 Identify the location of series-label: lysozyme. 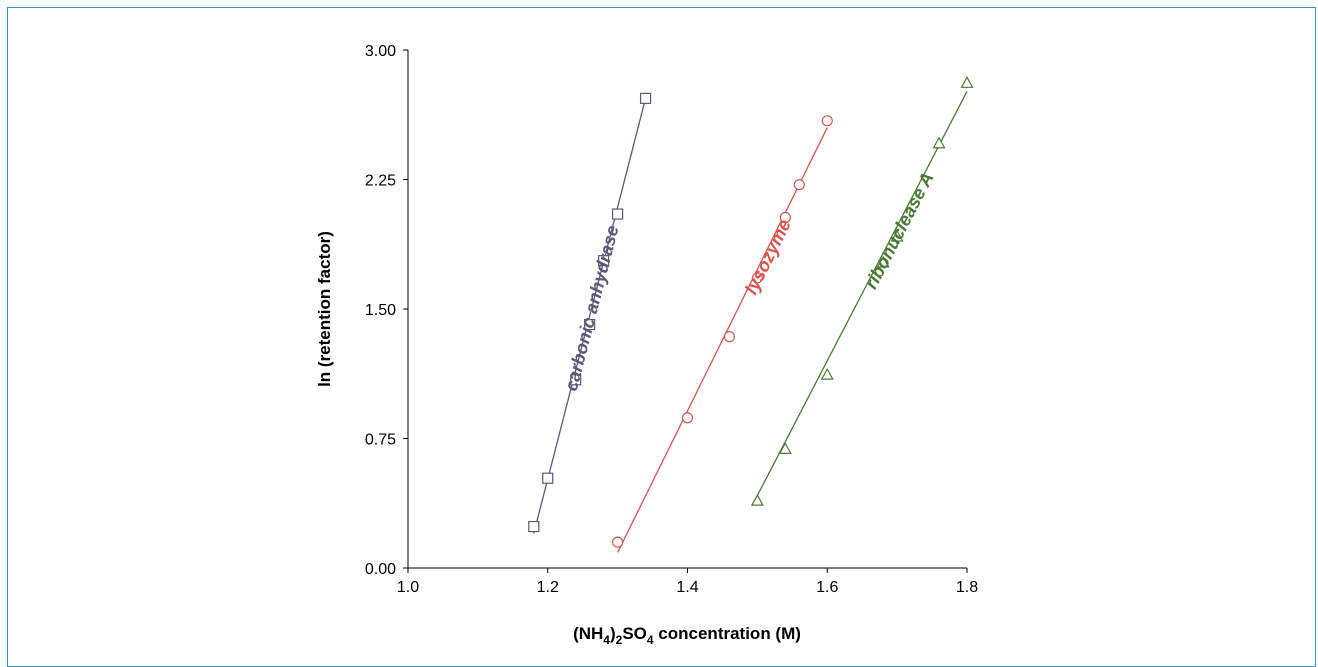
(768, 257).